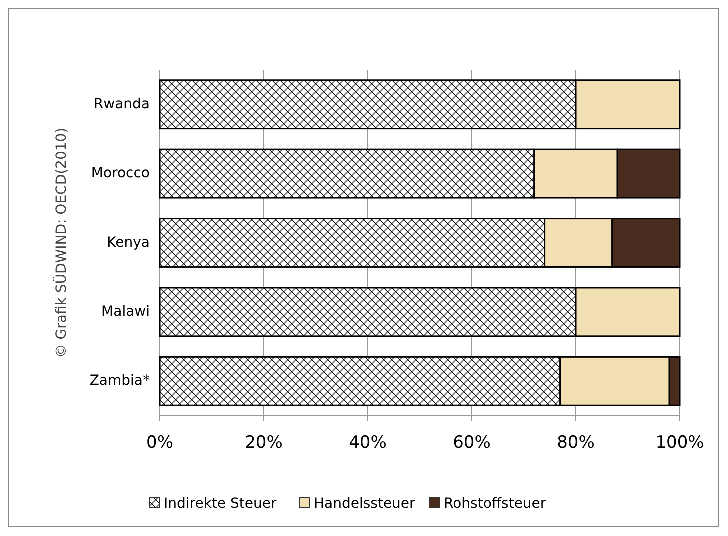 This screenshot has height=536, width=728. I want to click on x-tick-label: 40%, so click(368, 443).